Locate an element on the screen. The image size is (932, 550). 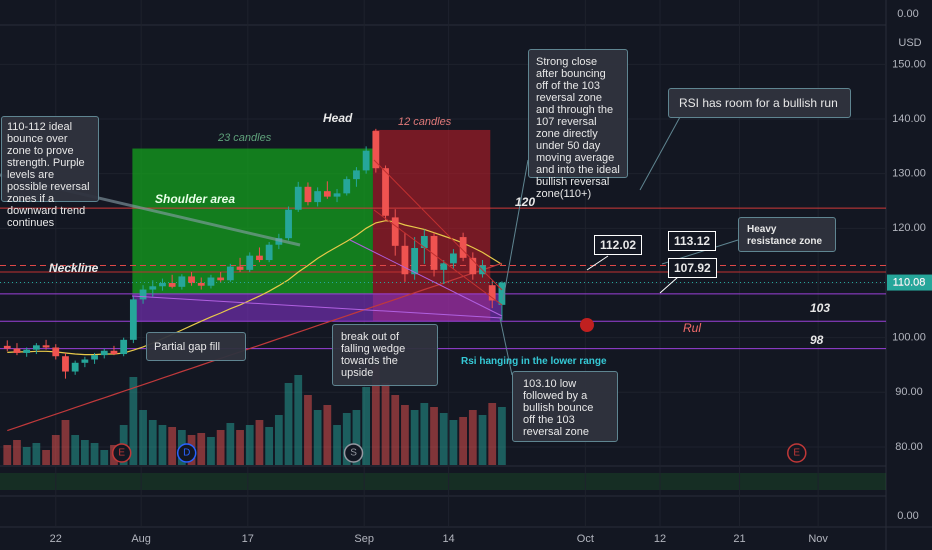
annotation: RSI has room for a bullish run is located at coordinates (759, 103).